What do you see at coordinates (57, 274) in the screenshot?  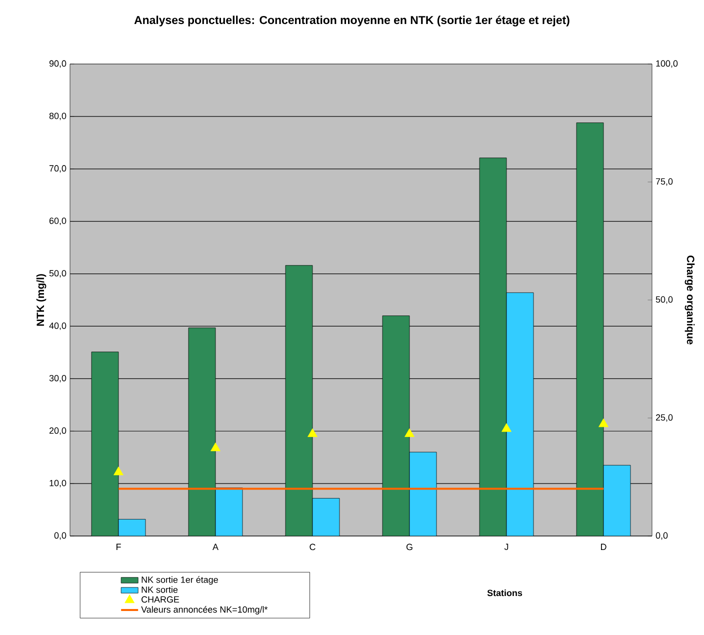 I see `y-tick-label: 50,0` at bounding box center [57, 274].